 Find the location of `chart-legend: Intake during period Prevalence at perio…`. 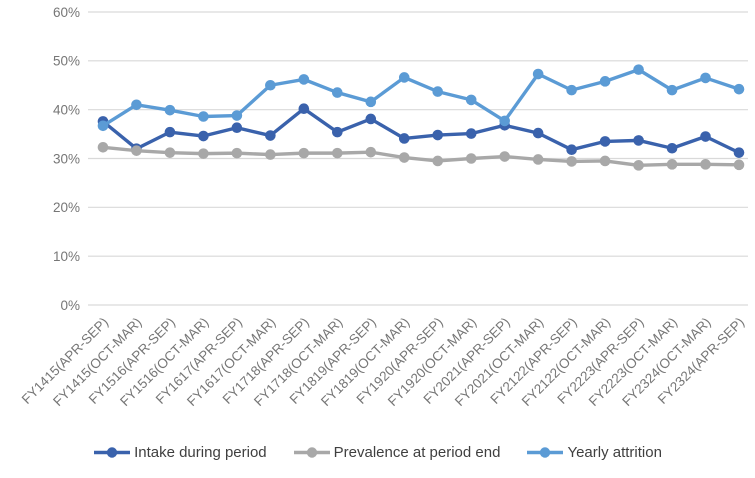

chart-legend: Intake during period Prevalence at perio… is located at coordinates (377, 452).